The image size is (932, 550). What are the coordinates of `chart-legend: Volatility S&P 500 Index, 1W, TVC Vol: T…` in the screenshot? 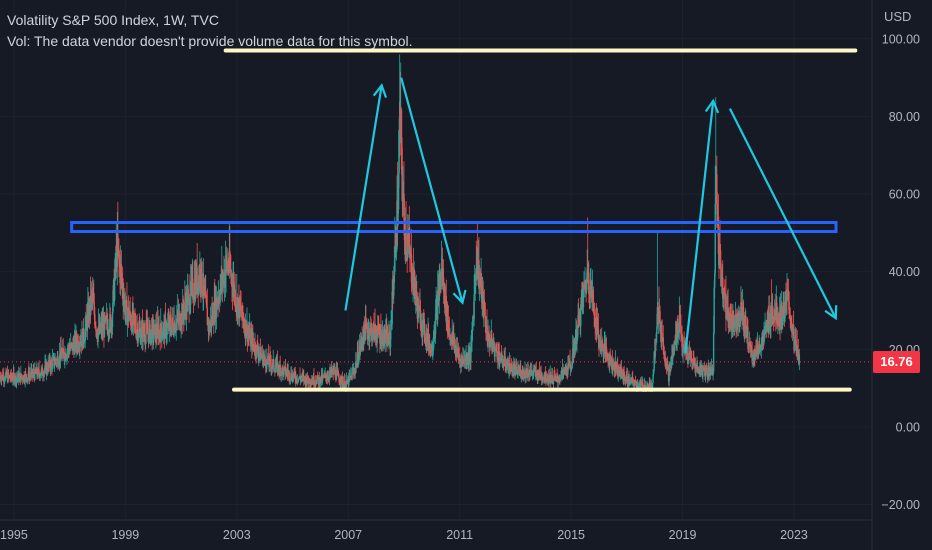 It's located at (210, 31).